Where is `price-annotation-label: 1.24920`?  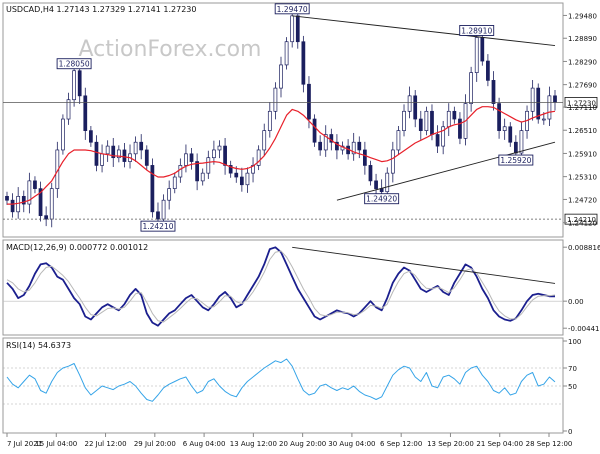
price-annotation-label: 1.24920 is located at coordinates (381, 199).